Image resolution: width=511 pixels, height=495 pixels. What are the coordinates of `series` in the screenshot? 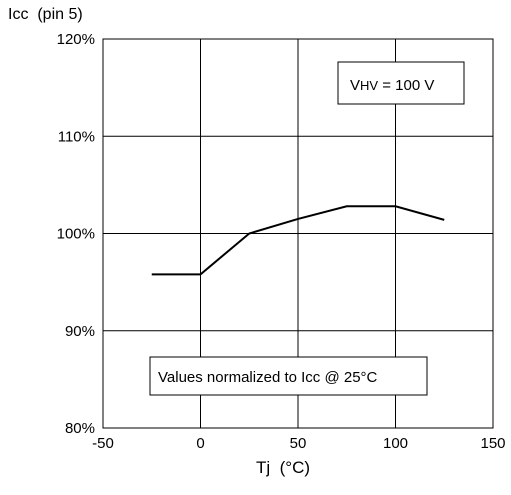 It's located at (298, 240).